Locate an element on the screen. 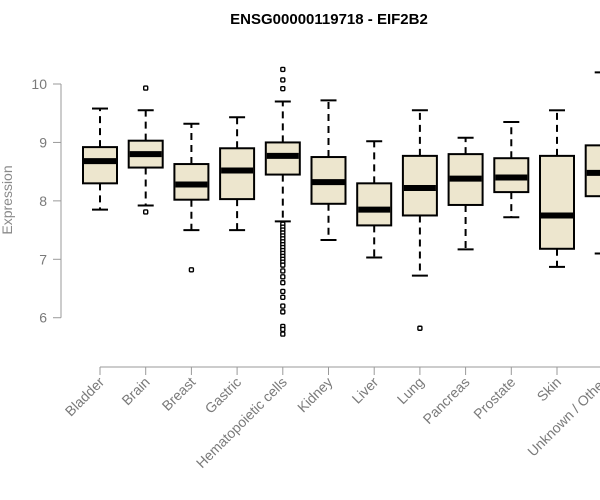 The width and height of the screenshot is (600, 500). box-bladder is located at coordinates (100, 159).